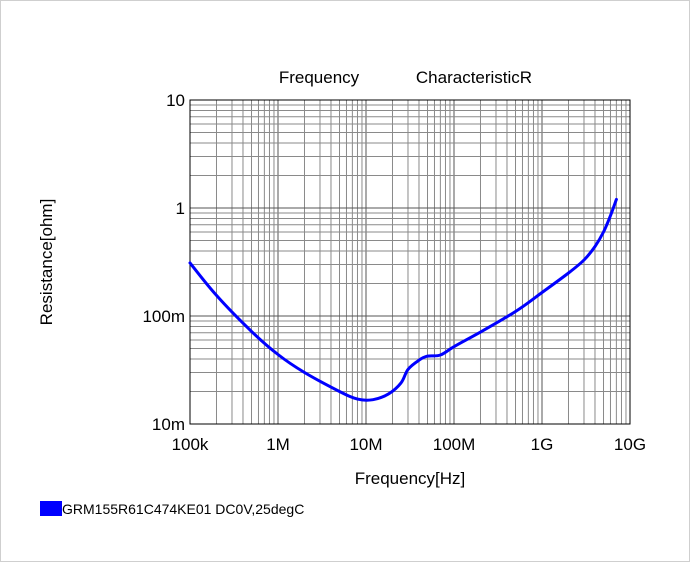 Image resolution: width=690 pixels, height=562 pixels. I want to click on x-tick-label: 100M, so click(454, 444).